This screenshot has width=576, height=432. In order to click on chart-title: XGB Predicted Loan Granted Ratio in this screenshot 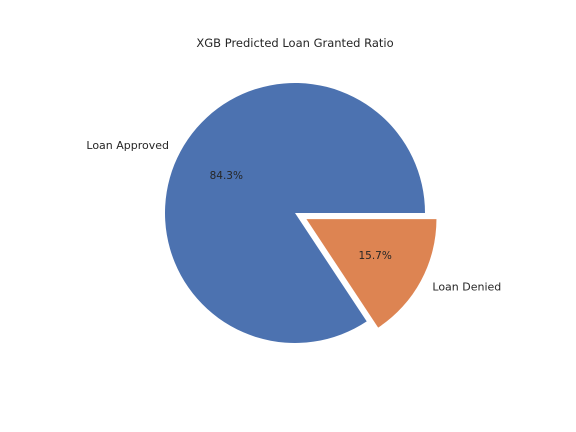, I will do `click(294, 43)`.